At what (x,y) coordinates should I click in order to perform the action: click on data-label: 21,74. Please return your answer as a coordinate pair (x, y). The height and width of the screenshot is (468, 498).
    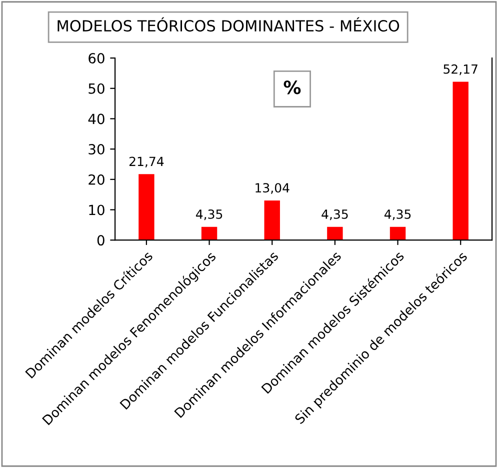
    Looking at the image, I should click on (146, 162).